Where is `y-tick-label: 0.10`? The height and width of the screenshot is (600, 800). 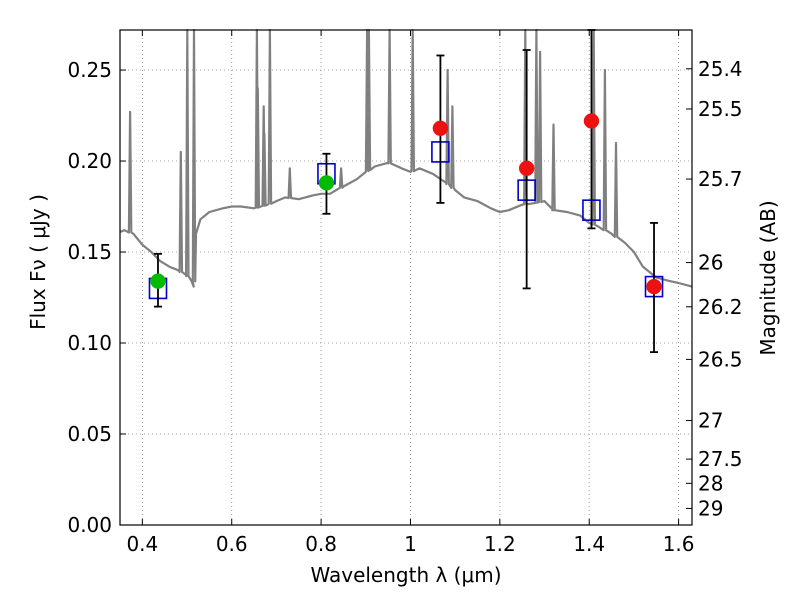 y-tick-label: 0.10 is located at coordinates (89, 343).